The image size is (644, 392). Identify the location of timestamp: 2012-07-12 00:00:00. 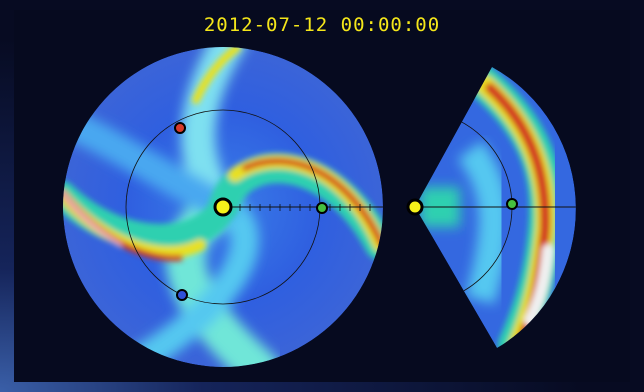
(322, 25).